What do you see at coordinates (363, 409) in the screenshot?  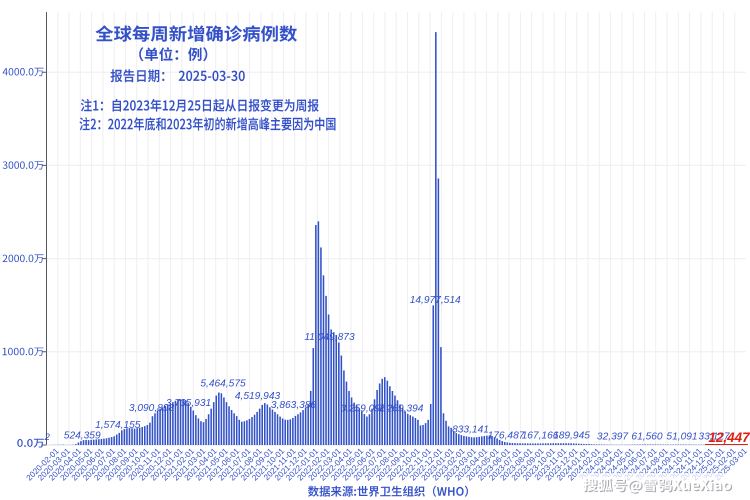 I see `svg-text: 3,259,098` at bounding box center [363, 409].